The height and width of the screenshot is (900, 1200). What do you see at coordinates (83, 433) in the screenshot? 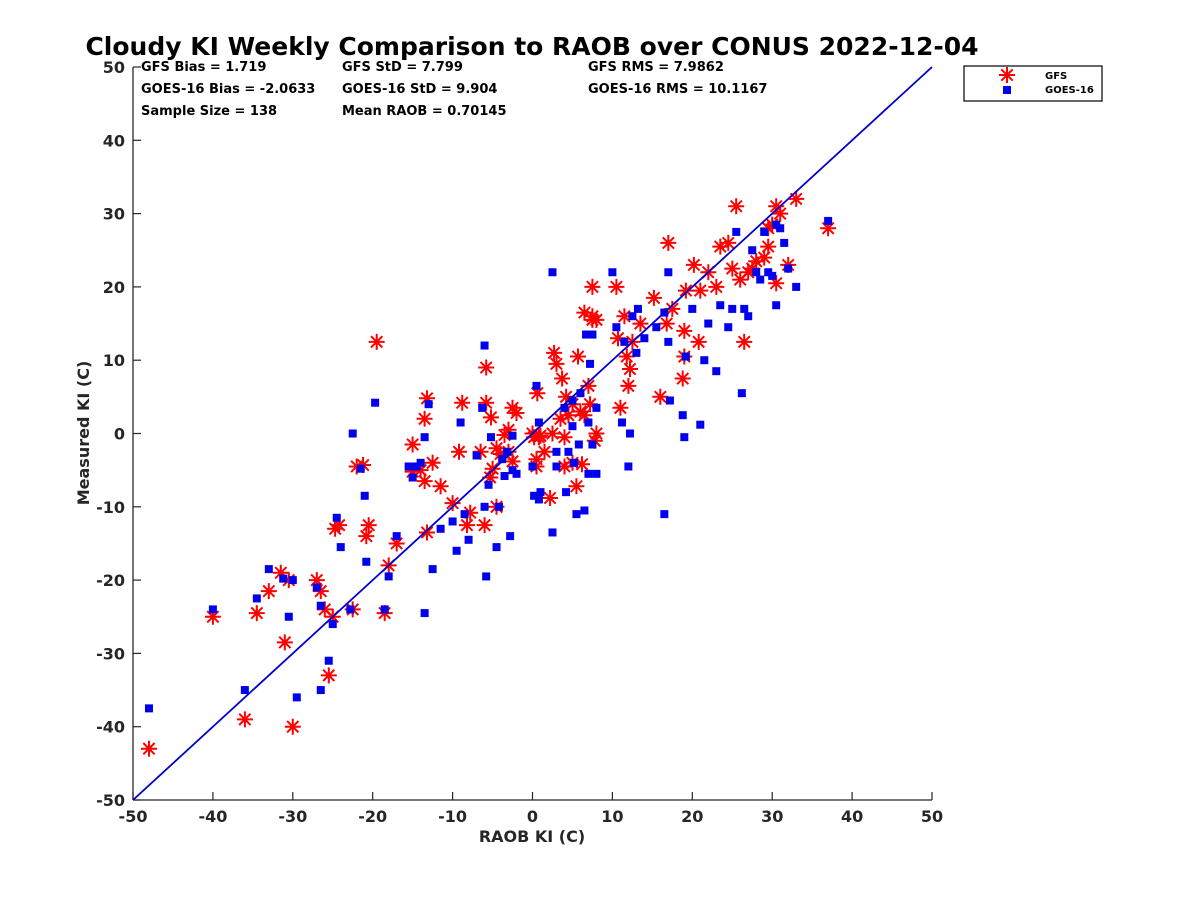
I see `y-axis-label: Measured KI (C)` at bounding box center [83, 433].